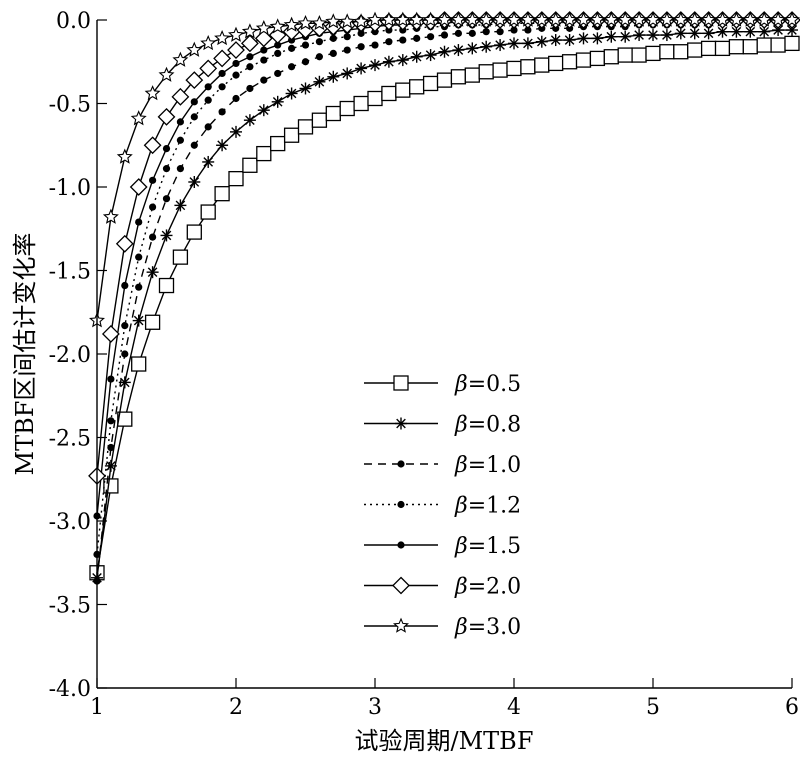 Image resolution: width=800 pixels, height=760 pixels. What do you see at coordinates (70, 188) in the screenshot?
I see `y-tick-label-2: -1.0` at bounding box center [70, 188].